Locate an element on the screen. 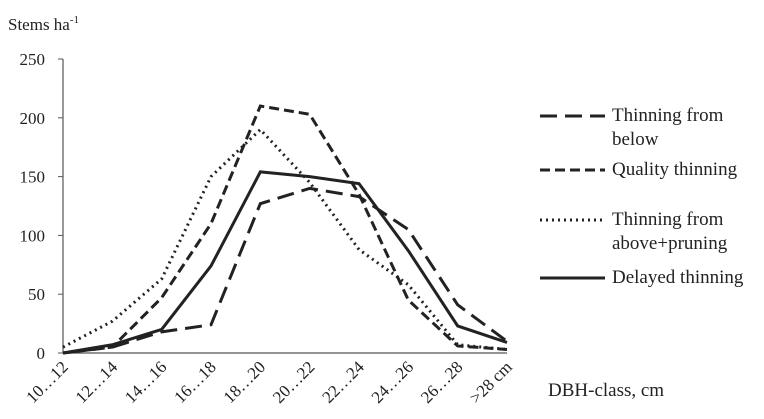 This screenshot has width=764, height=419. y-tick-label: 150 is located at coordinates (33, 177).